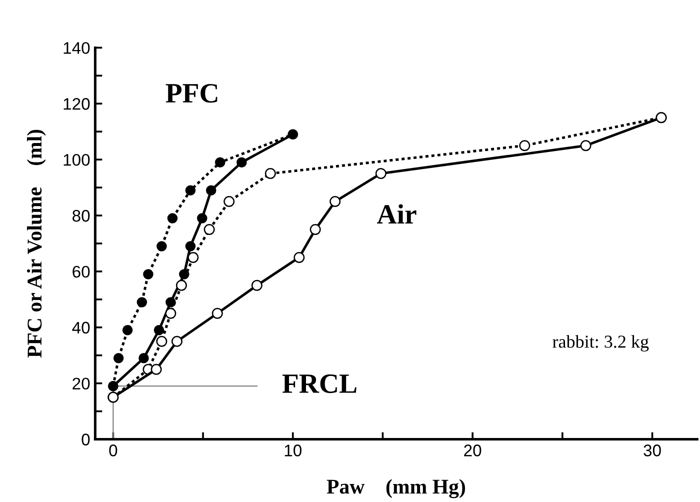 This screenshot has width=700, height=502. I want to click on y-tick-label: 120, so click(77, 104).